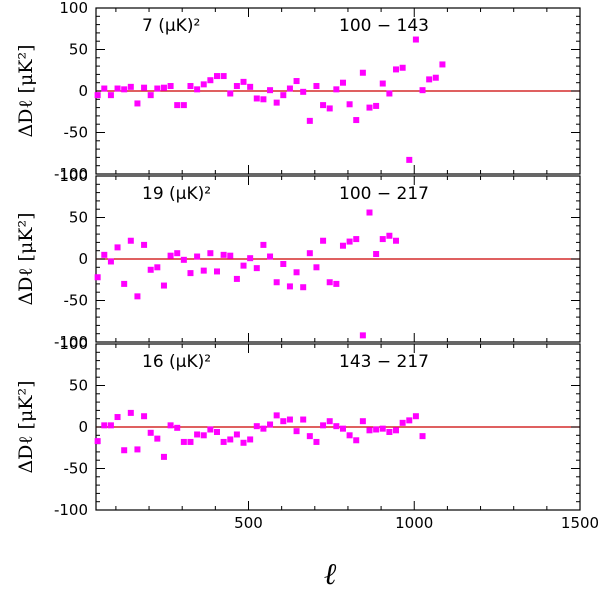  What do you see at coordinates (384, 362) in the screenshot?
I see `panel-pair-label: 143 − 217` at bounding box center [384, 362].